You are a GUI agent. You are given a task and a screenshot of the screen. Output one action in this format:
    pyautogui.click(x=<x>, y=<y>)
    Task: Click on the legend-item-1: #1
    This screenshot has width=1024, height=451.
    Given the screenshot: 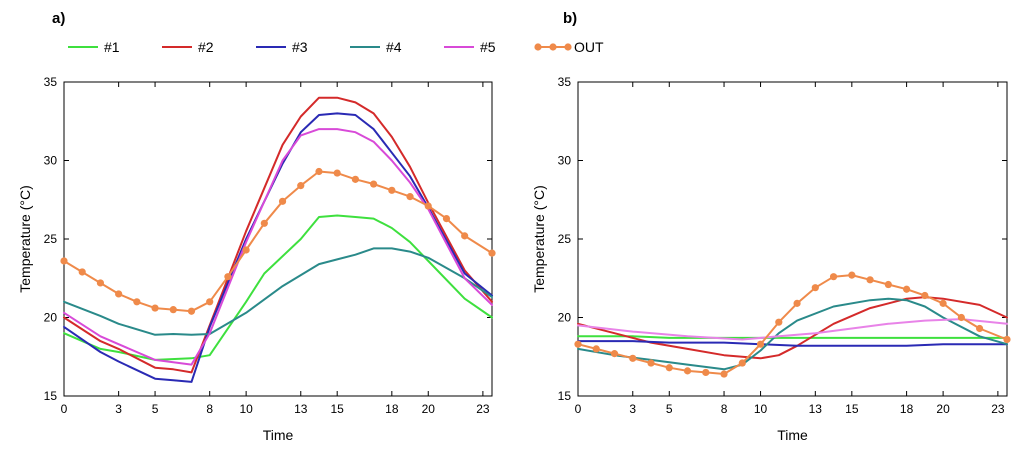 What is the action you would take?
    pyautogui.click(x=94, y=47)
    